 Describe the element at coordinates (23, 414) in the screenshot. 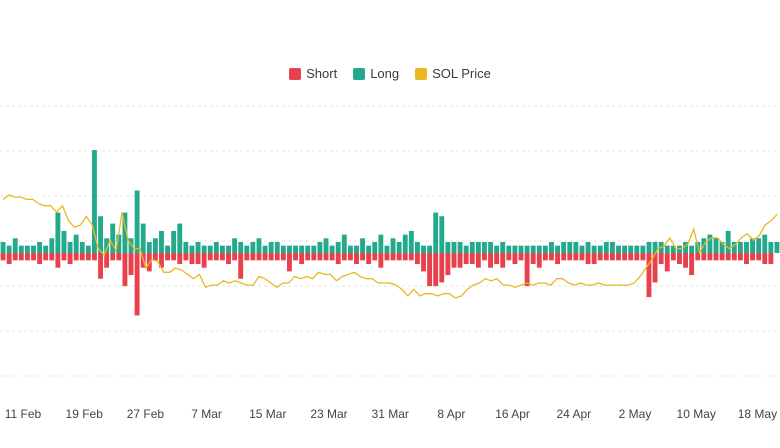

I see `x-tick-label: 11 Feb` at that location.